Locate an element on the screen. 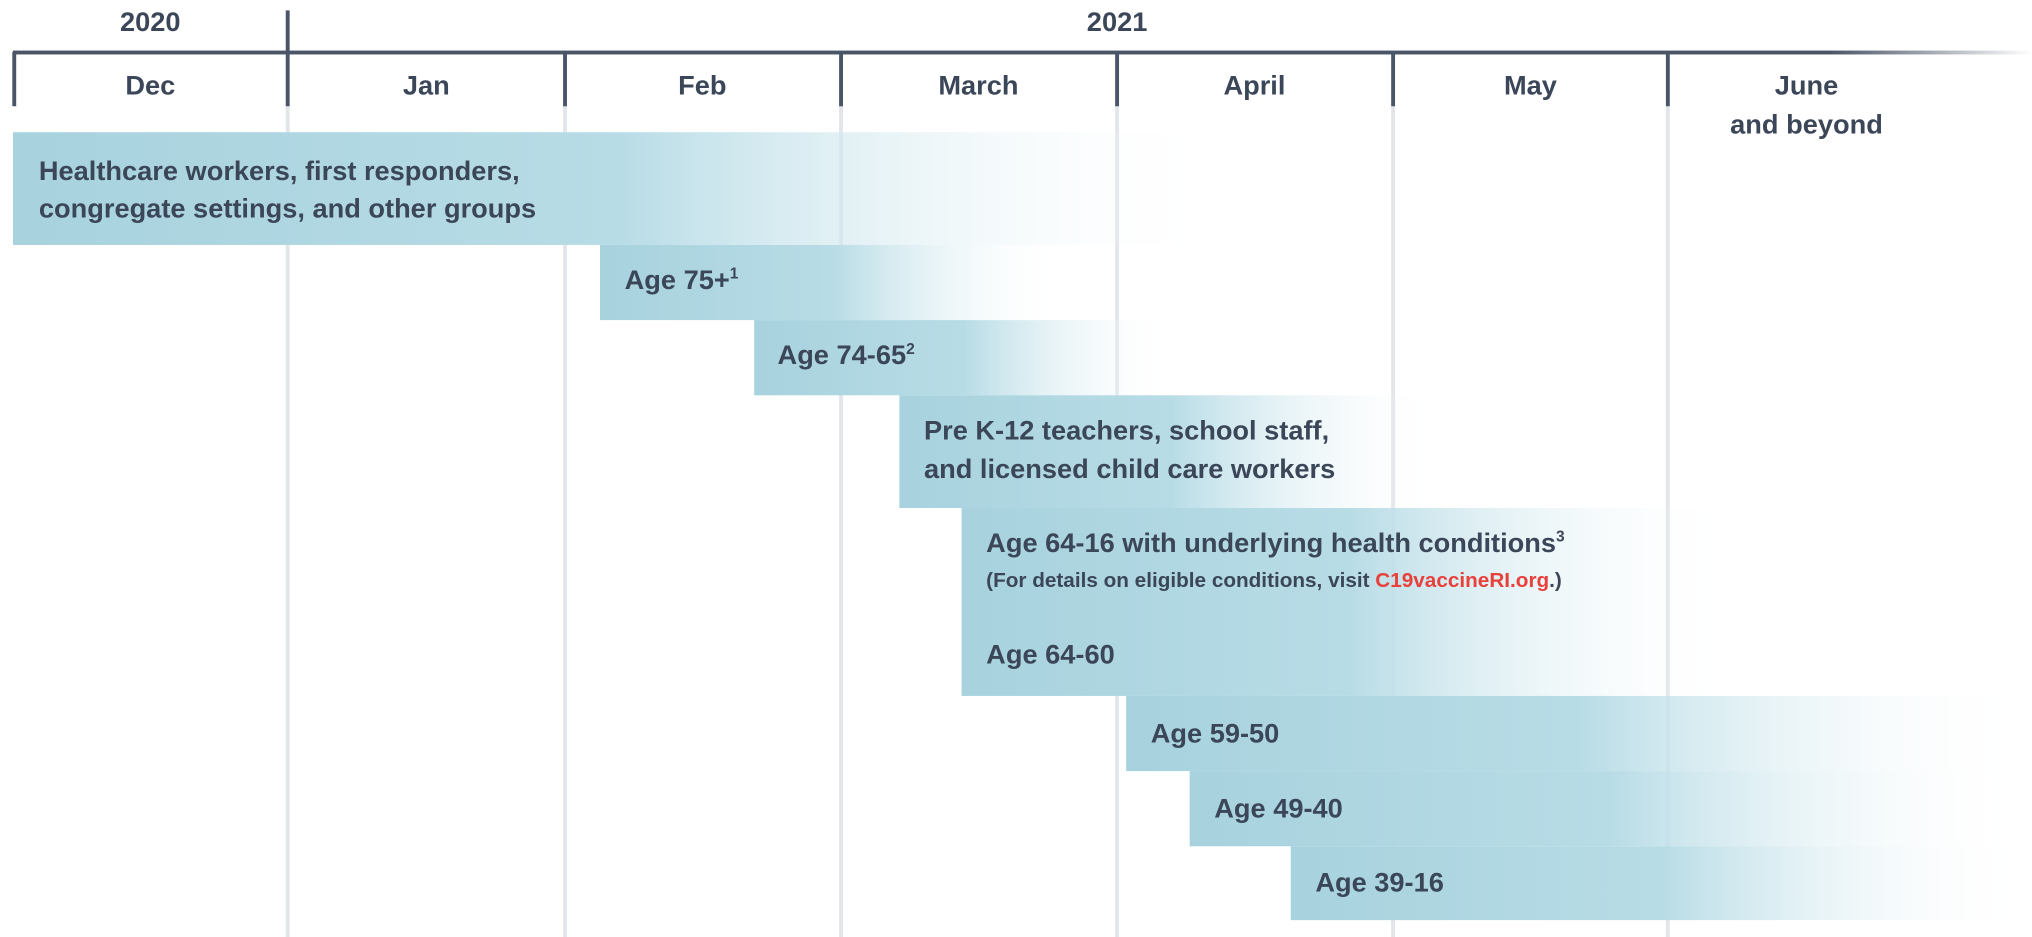 Image resolution: width=2032 pixels, height=937 pixels. note: .) is located at coordinates (1555, 580).